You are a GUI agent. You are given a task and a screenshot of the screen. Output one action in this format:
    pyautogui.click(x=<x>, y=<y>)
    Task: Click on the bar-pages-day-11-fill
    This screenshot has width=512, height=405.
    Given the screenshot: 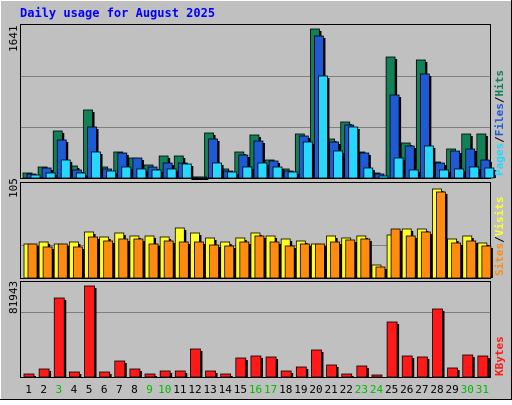 What is the action you would take?
    pyautogui.click(x=186, y=171)
    